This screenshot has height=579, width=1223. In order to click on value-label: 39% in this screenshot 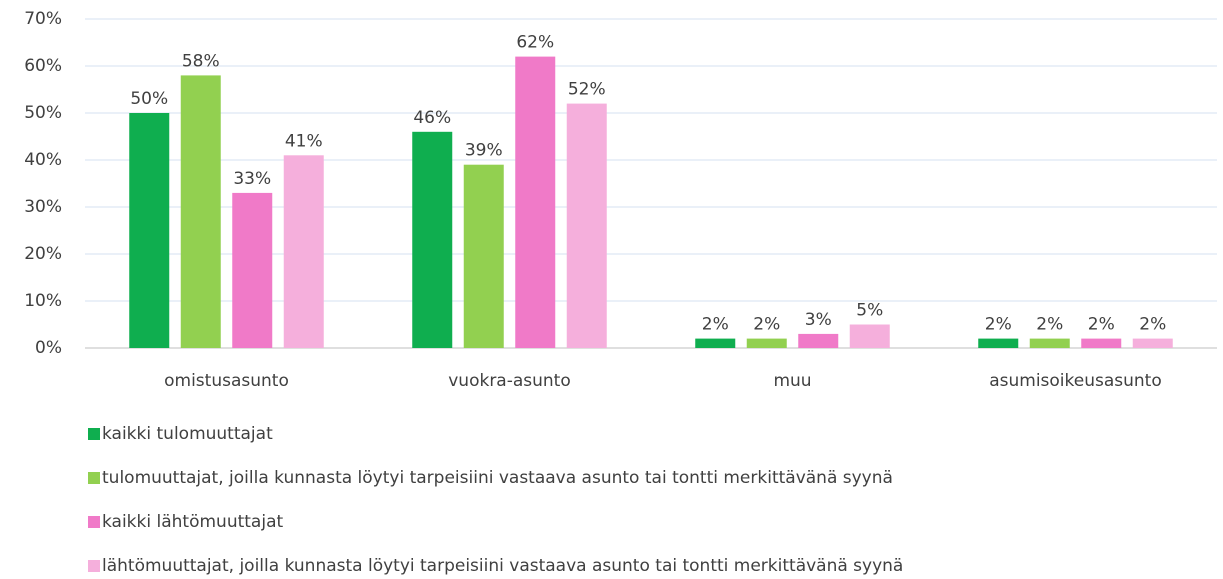, I will do `click(484, 151)`.